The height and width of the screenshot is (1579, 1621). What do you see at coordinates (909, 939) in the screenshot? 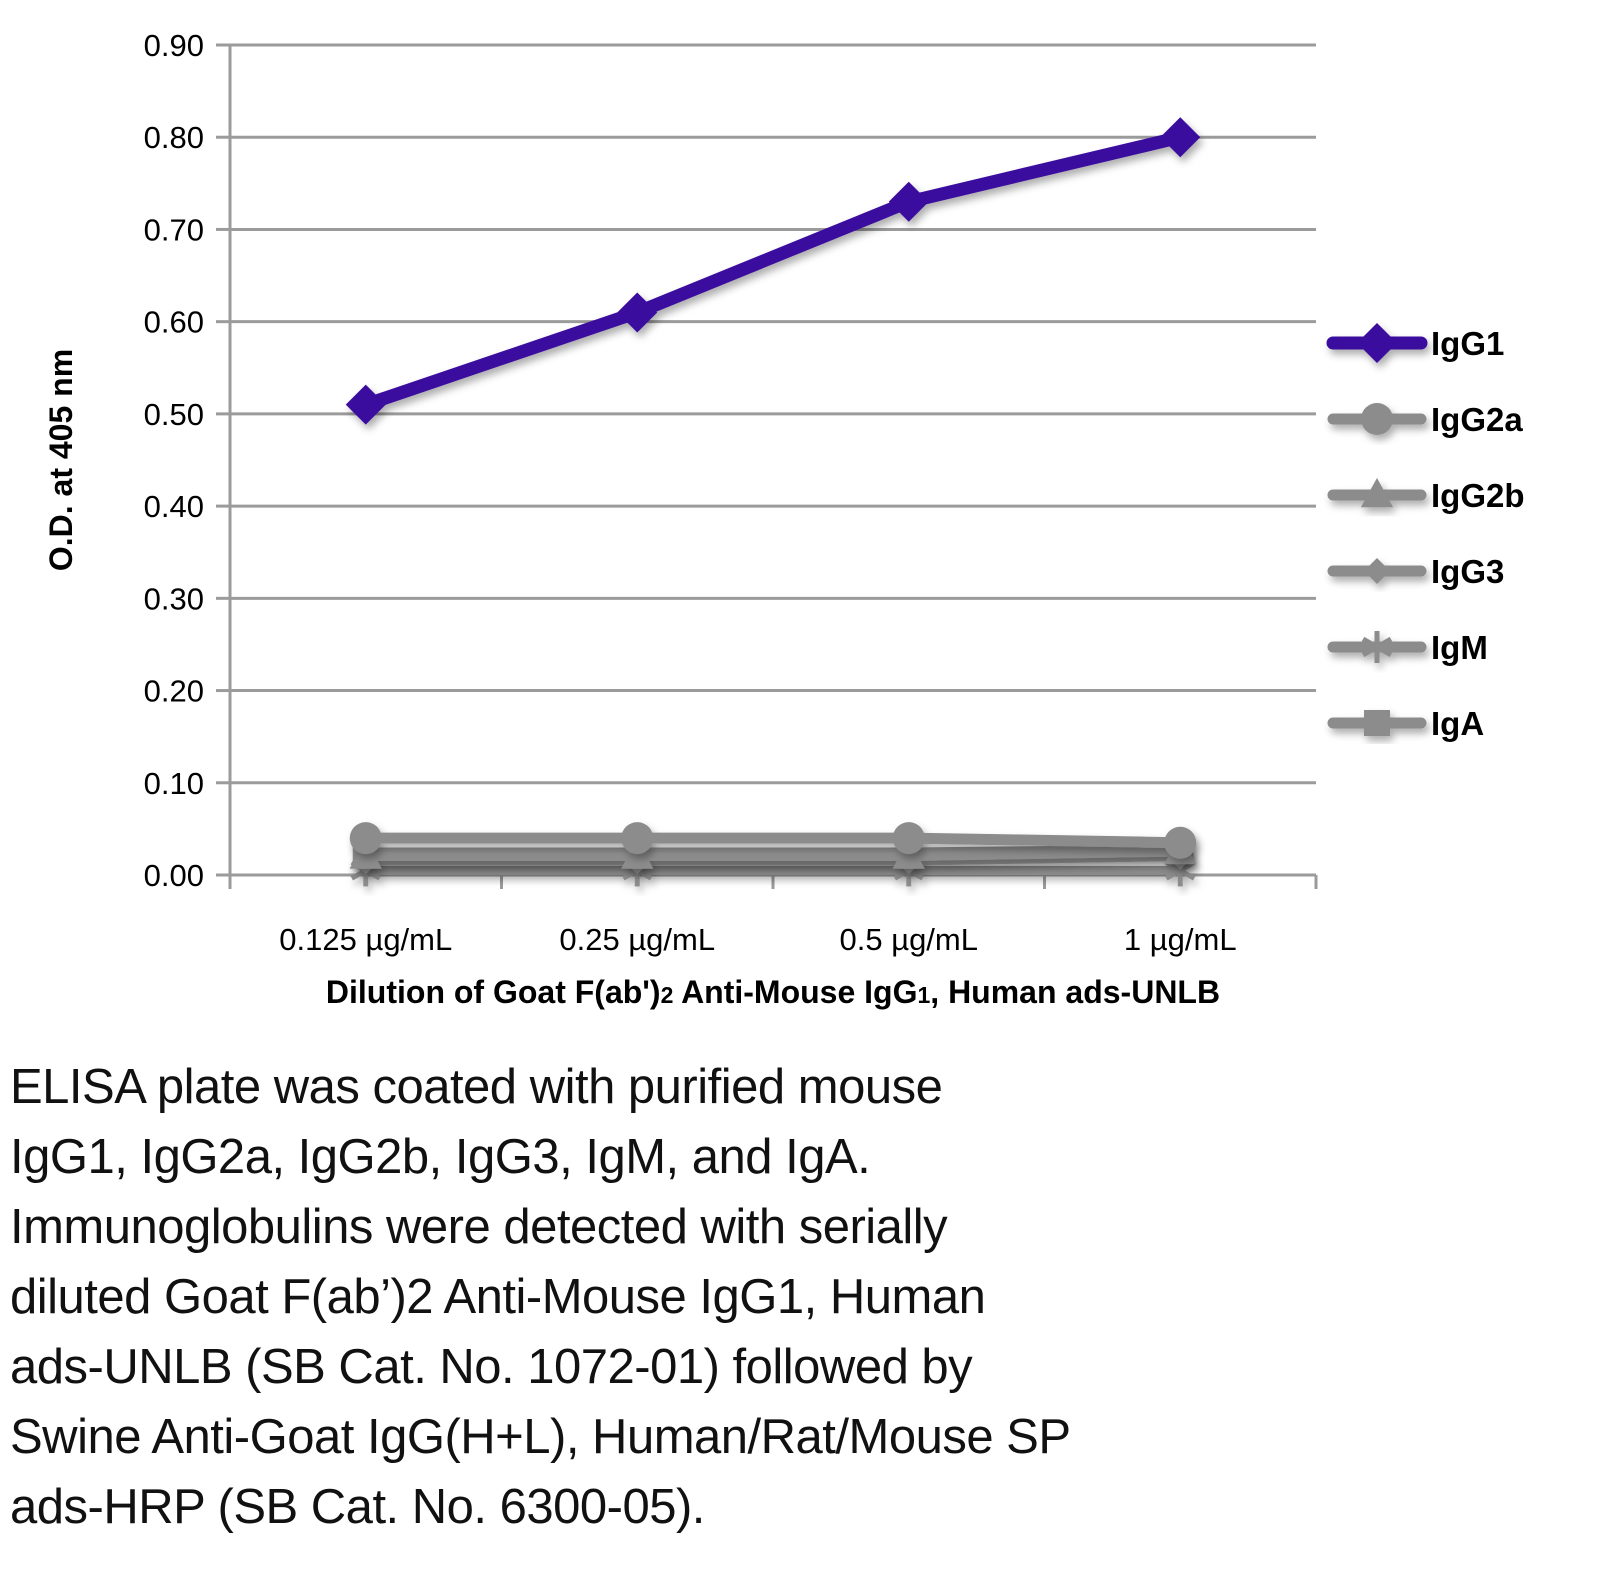
I see `x-category-label: 0.5 µg/mL` at bounding box center [909, 939].